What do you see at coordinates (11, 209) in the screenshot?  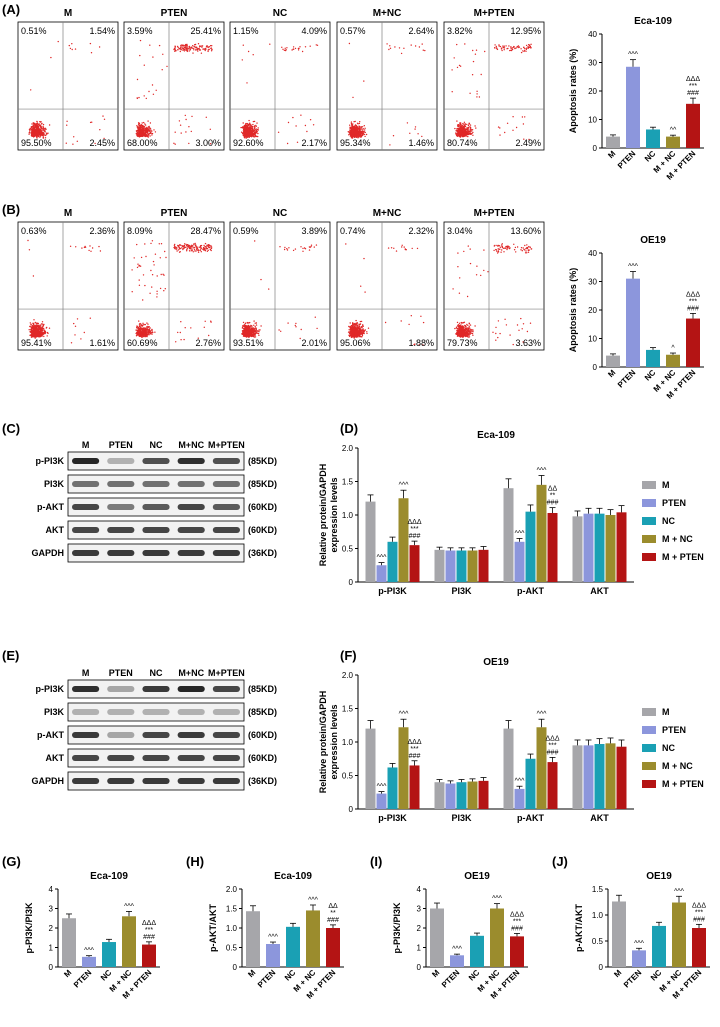 I see `panel-label-b: (B)` at bounding box center [11, 209].